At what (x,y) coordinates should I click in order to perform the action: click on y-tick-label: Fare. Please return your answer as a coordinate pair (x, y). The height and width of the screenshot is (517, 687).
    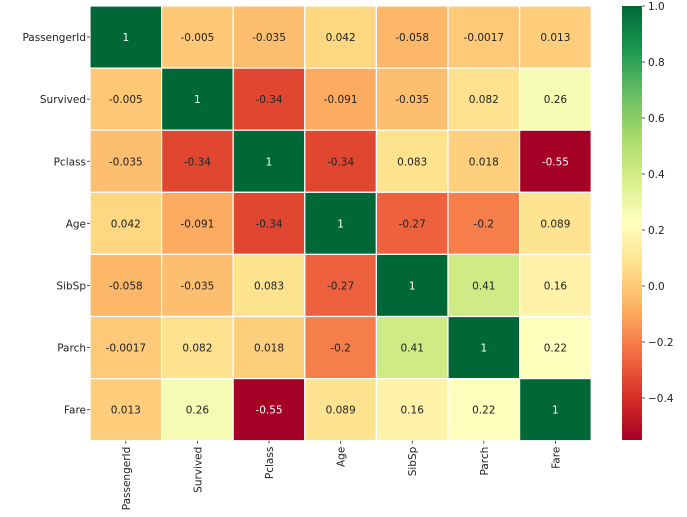
    Looking at the image, I should click on (75, 411).